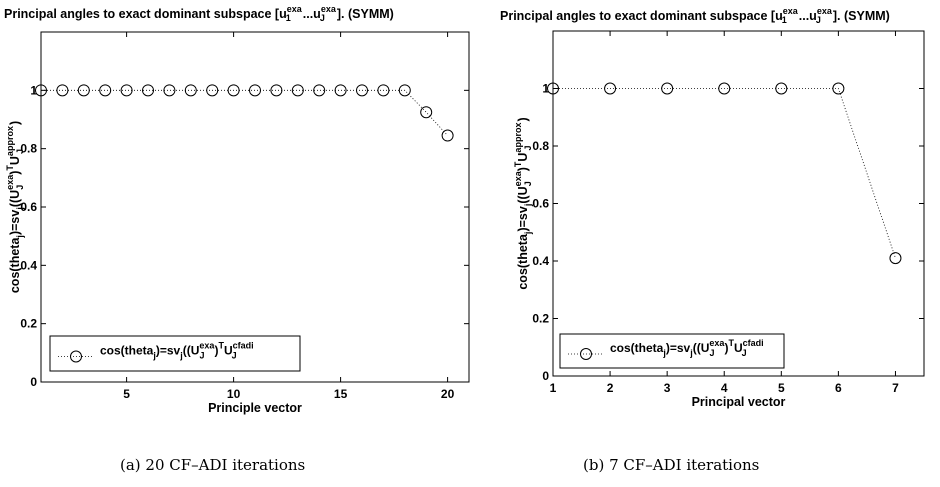 The width and height of the screenshot is (940, 487). I want to click on x-tick-label: 3, so click(667, 388).